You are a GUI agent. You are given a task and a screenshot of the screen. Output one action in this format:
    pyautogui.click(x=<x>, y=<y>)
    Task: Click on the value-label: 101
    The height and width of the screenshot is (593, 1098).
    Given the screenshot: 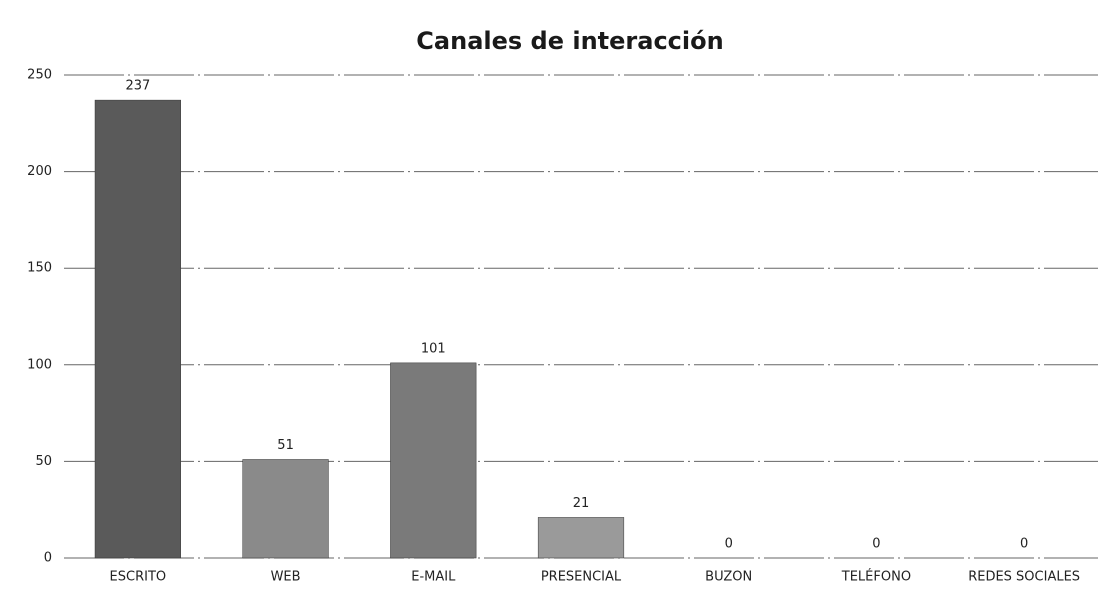 What is the action you would take?
    pyautogui.click(x=433, y=348)
    